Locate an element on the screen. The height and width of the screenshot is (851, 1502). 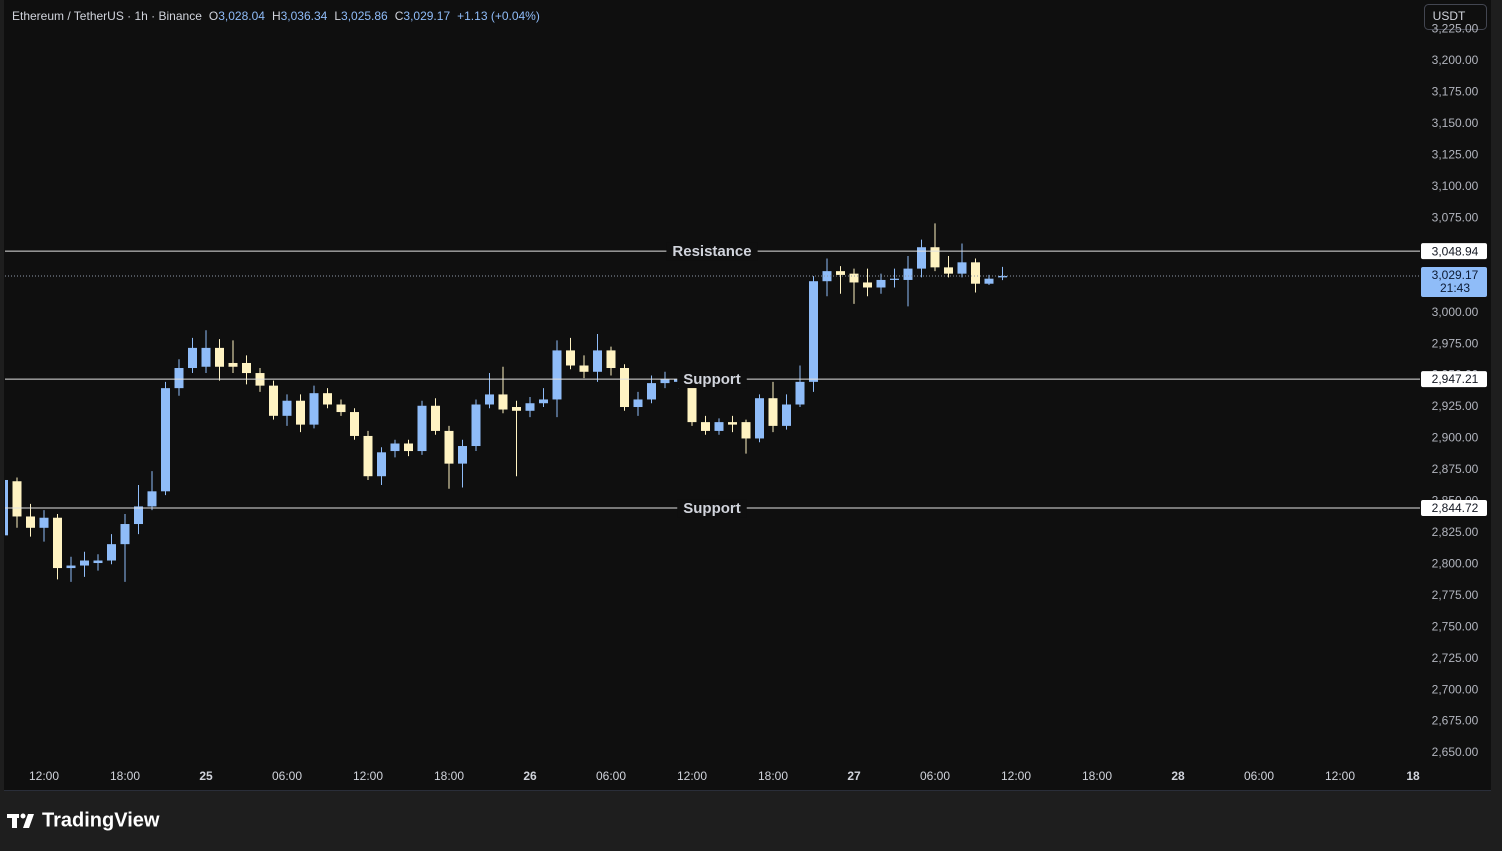
y-tick-label: 2,750.00 is located at coordinates (1455, 626).